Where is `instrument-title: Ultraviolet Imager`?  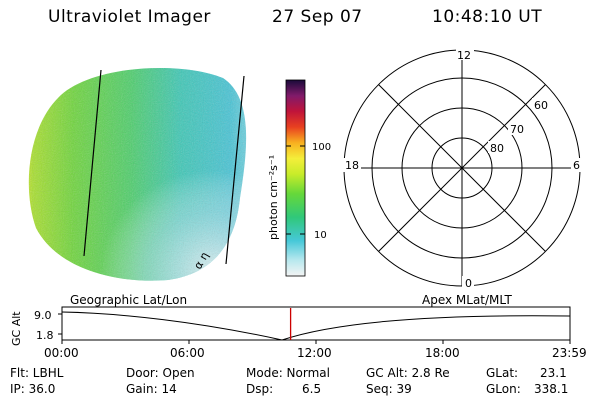
instrument-title: Ultraviolet Imager is located at coordinates (129, 17).